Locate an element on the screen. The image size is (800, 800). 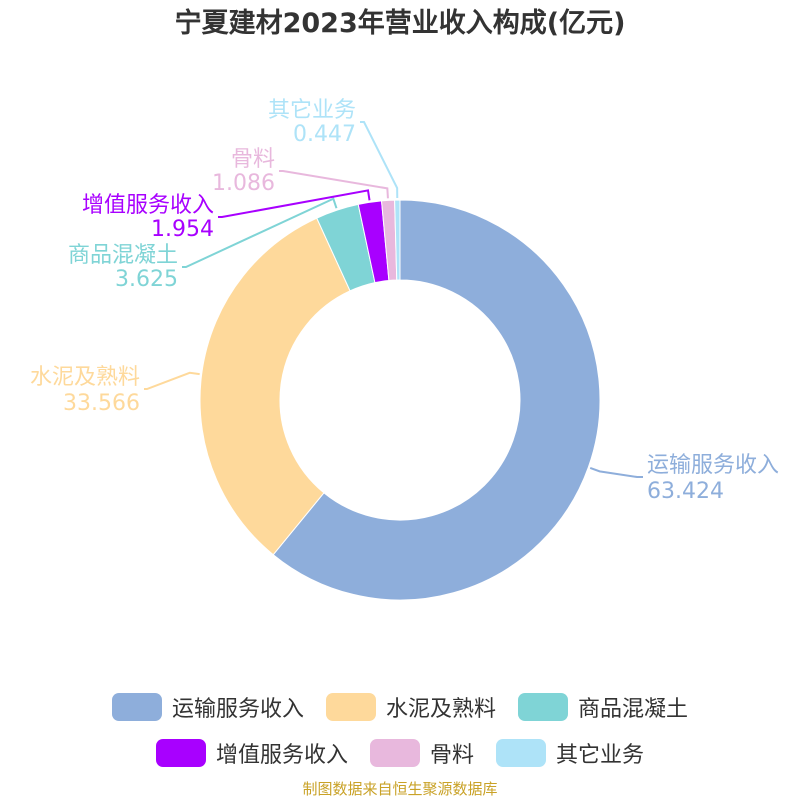
legend-swatch-value-added is located at coordinates (180, 753).